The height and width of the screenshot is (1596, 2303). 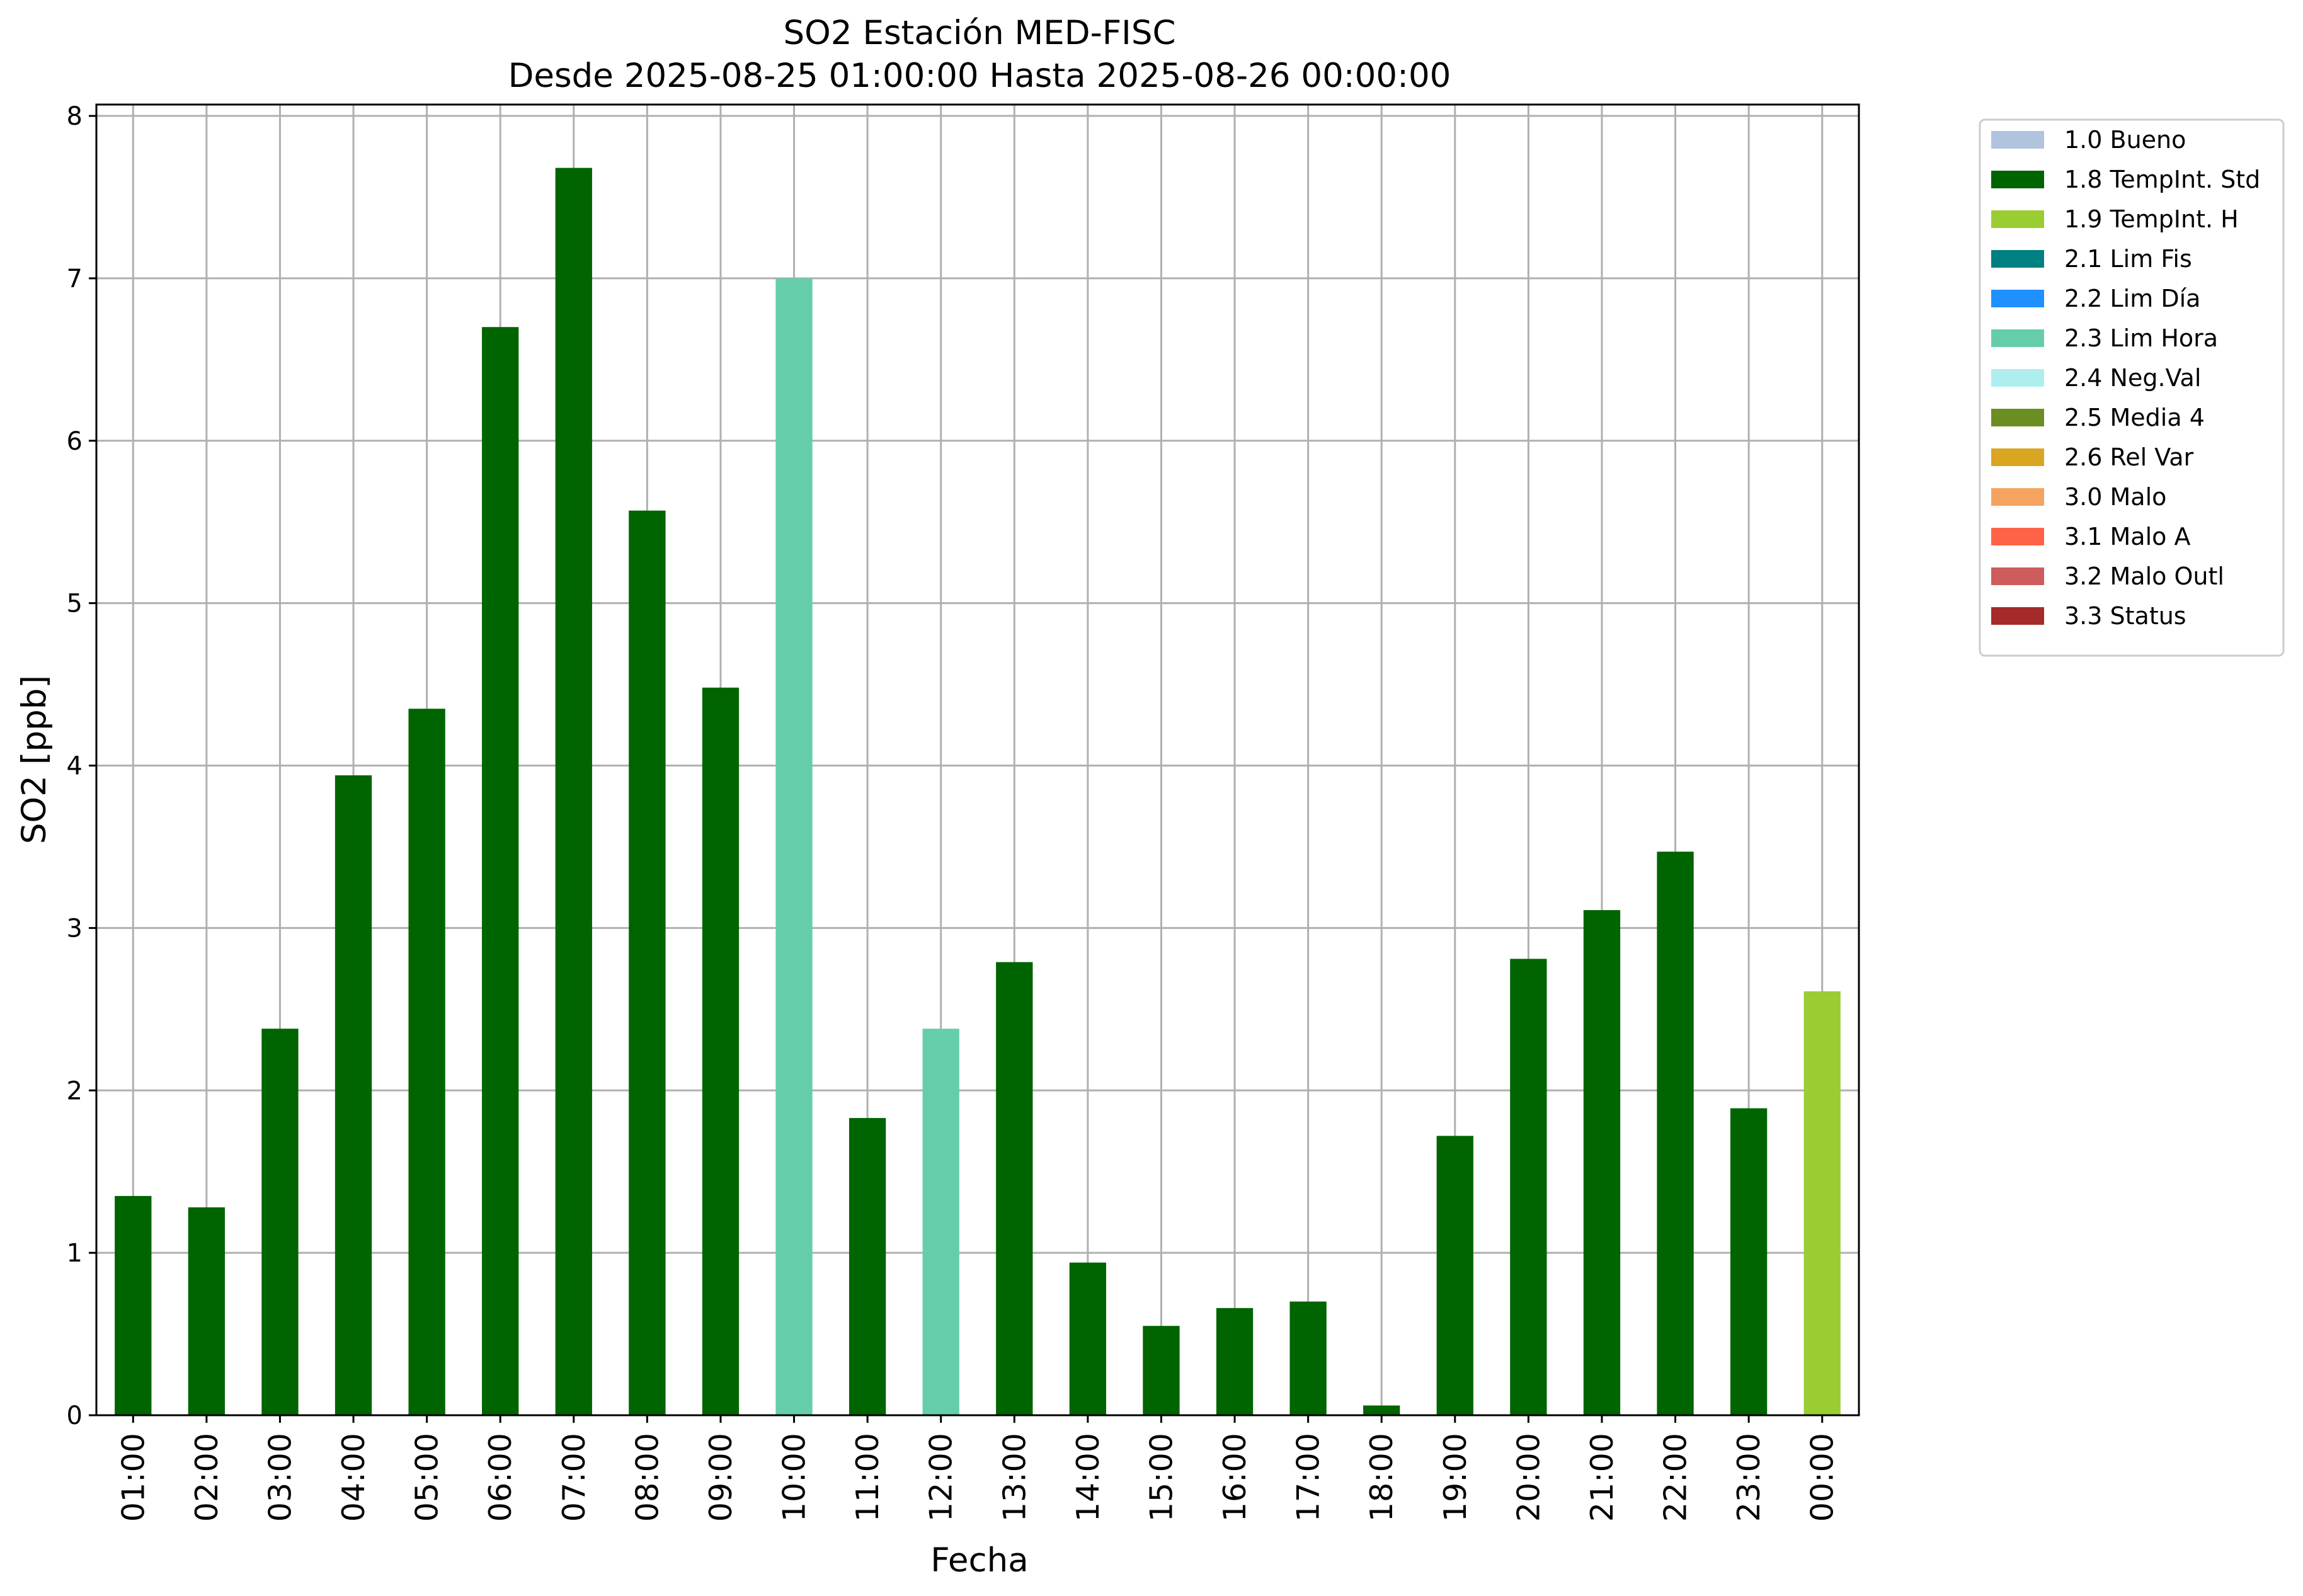 What do you see at coordinates (75, 1090) in the screenshot?
I see `y-tick-label: 2` at bounding box center [75, 1090].